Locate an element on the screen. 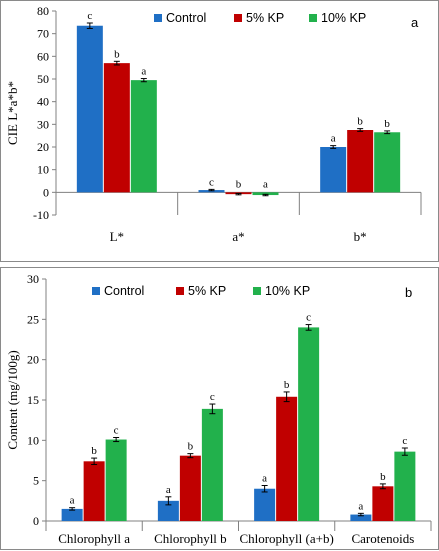 The image size is (439, 551). x-category-label: L* is located at coordinates (117, 236).